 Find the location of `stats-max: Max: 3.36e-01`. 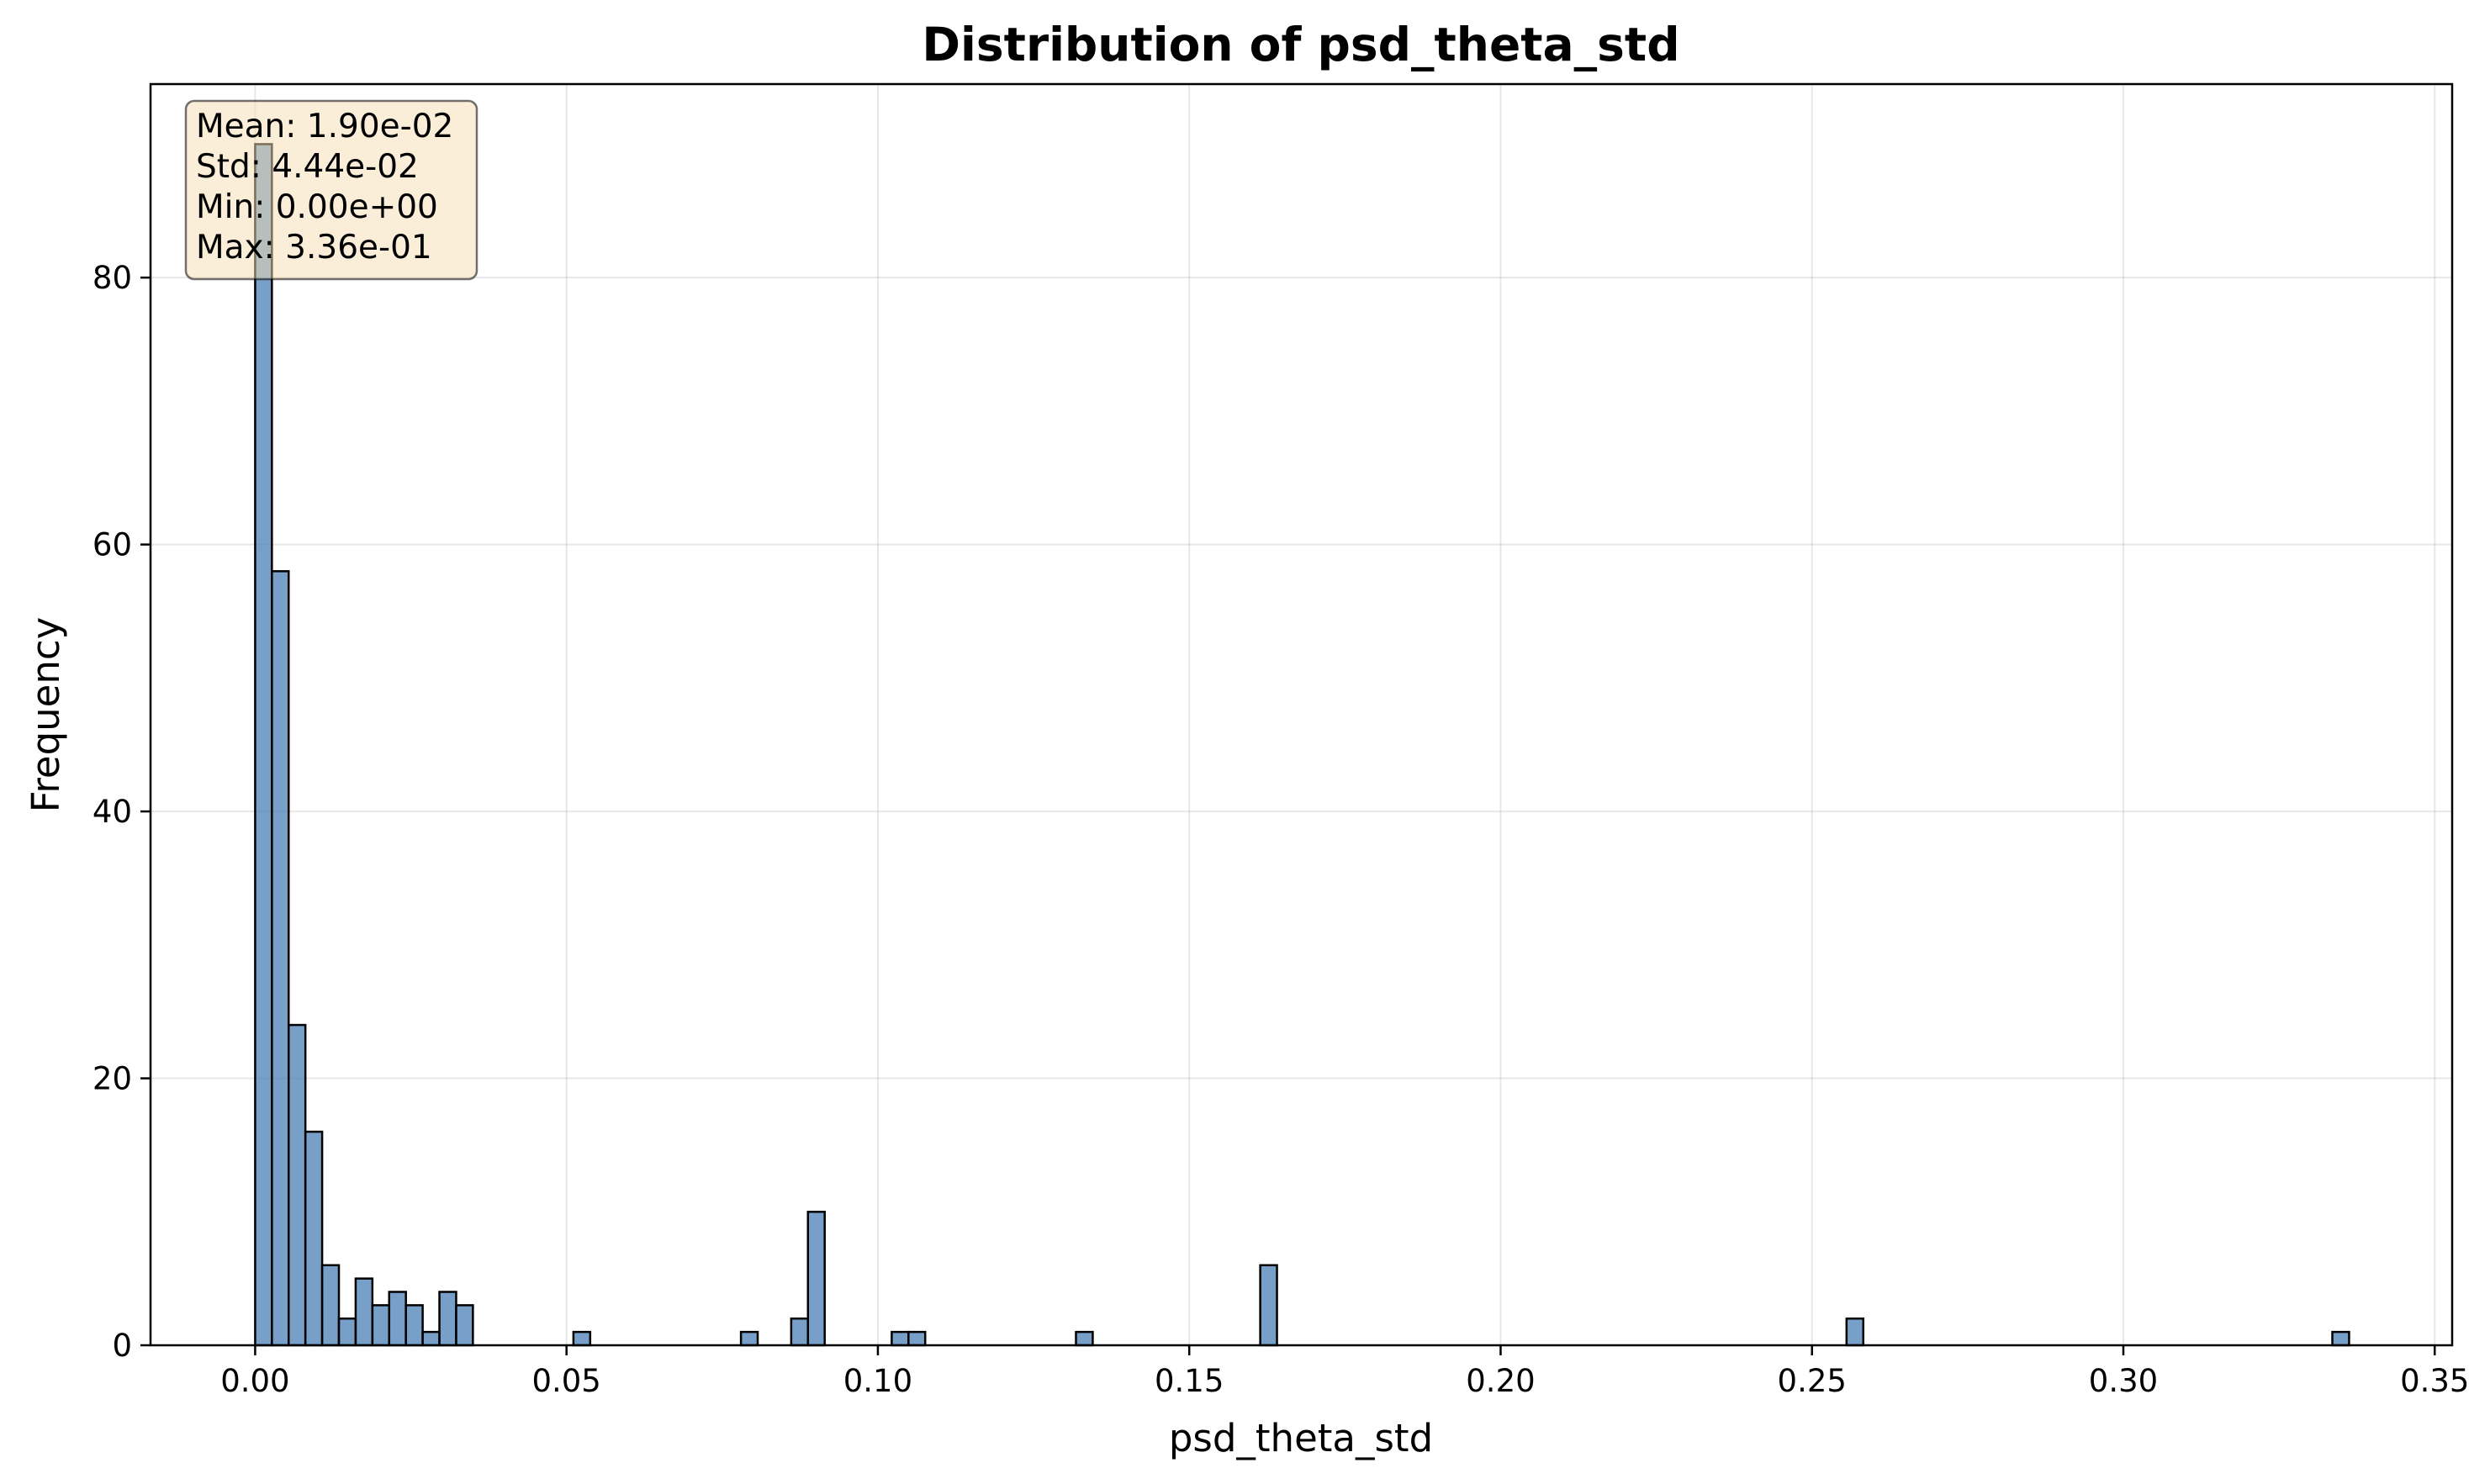

stats-max: Max: 3.36e-01 is located at coordinates (314, 248).